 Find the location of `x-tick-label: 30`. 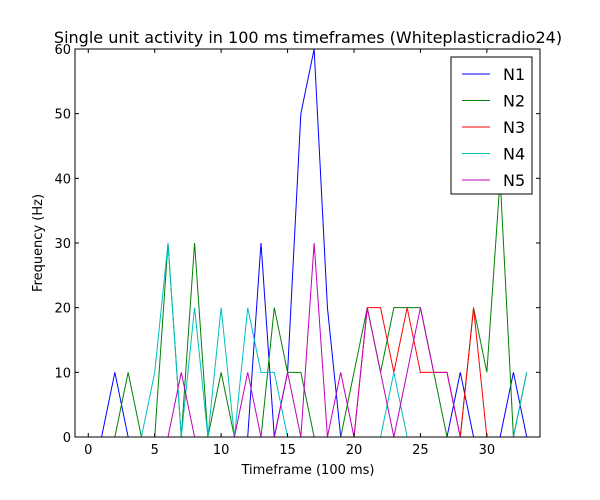

x-tick-label: 30 is located at coordinates (487, 450).